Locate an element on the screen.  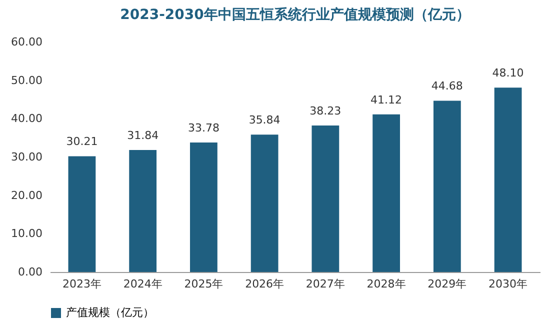
x-tick-label: 2029年 is located at coordinates (447, 284).